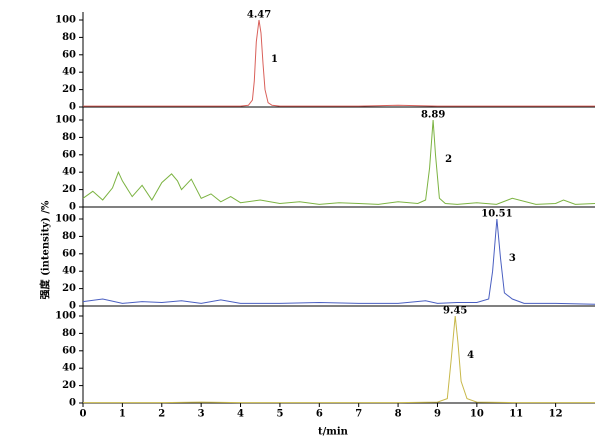 This screenshot has width=602, height=444. I want to click on x-tick-label: 12, so click(556, 414).